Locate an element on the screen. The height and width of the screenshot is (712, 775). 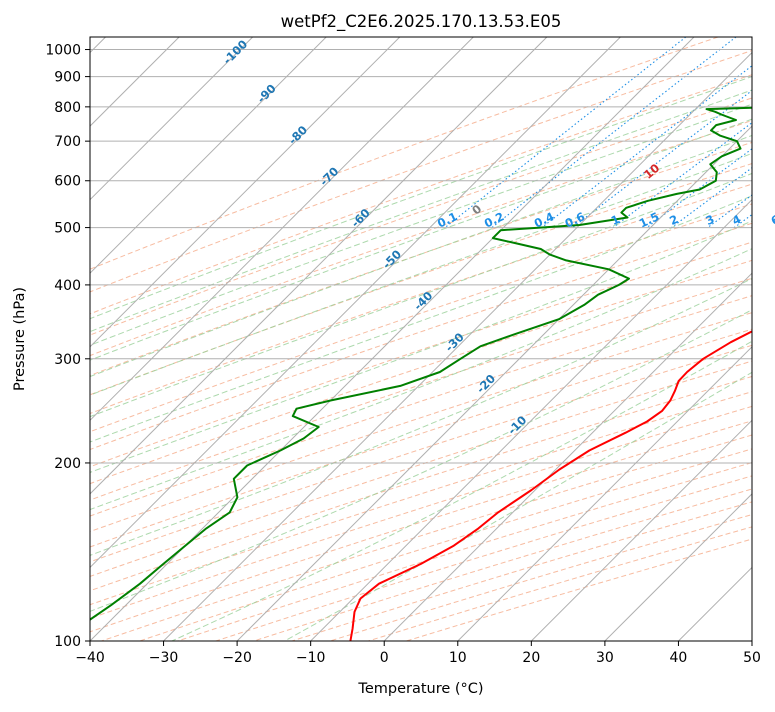
y-tick-label: 800 is located at coordinates (67, 108).